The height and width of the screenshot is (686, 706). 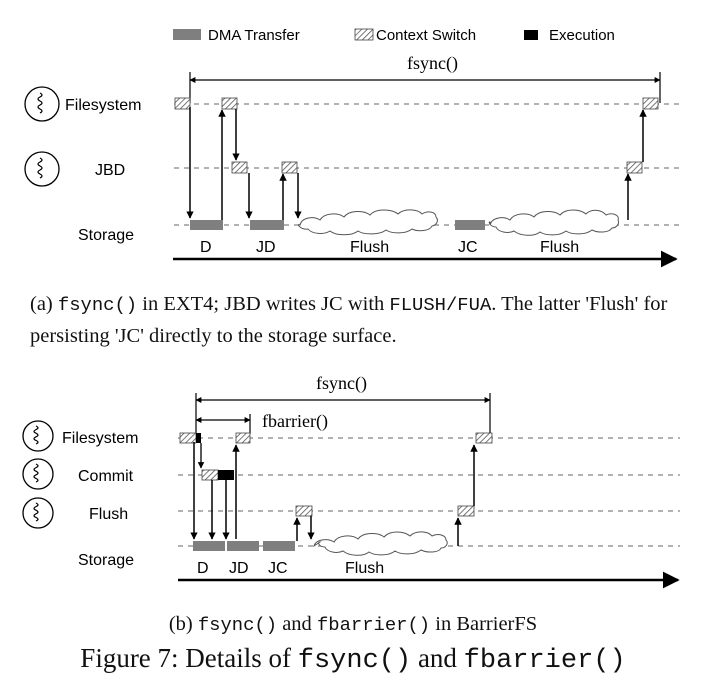 I want to click on fbarrier-span-label: fbarrier(), so click(x=295, y=421).